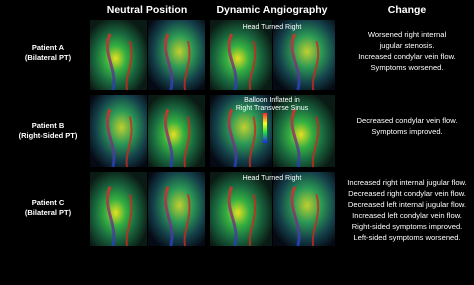 The height and width of the screenshot is (285, 474). I want to click on column-header: Change, so click(407, 10).